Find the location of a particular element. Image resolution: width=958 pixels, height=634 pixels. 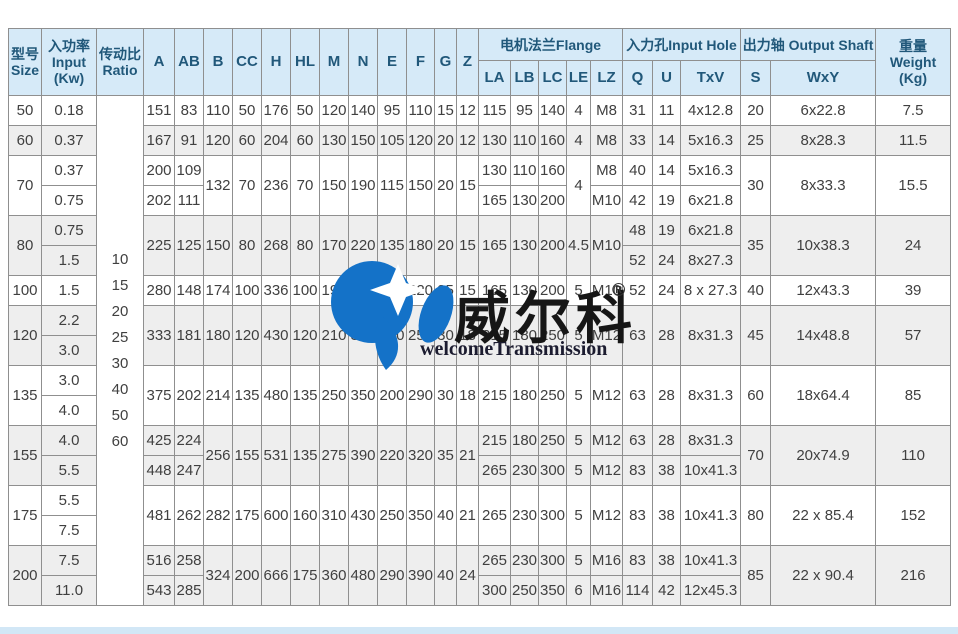

col-header-dim-B: B is located at coordinates (218, 62).